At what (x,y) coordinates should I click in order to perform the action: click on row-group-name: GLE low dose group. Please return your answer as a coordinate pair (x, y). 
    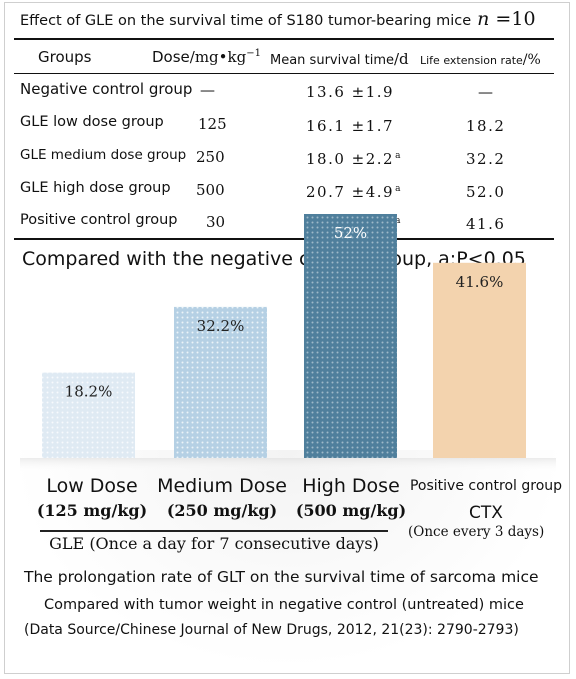
    Looking at the image, I should click on (92, 122).